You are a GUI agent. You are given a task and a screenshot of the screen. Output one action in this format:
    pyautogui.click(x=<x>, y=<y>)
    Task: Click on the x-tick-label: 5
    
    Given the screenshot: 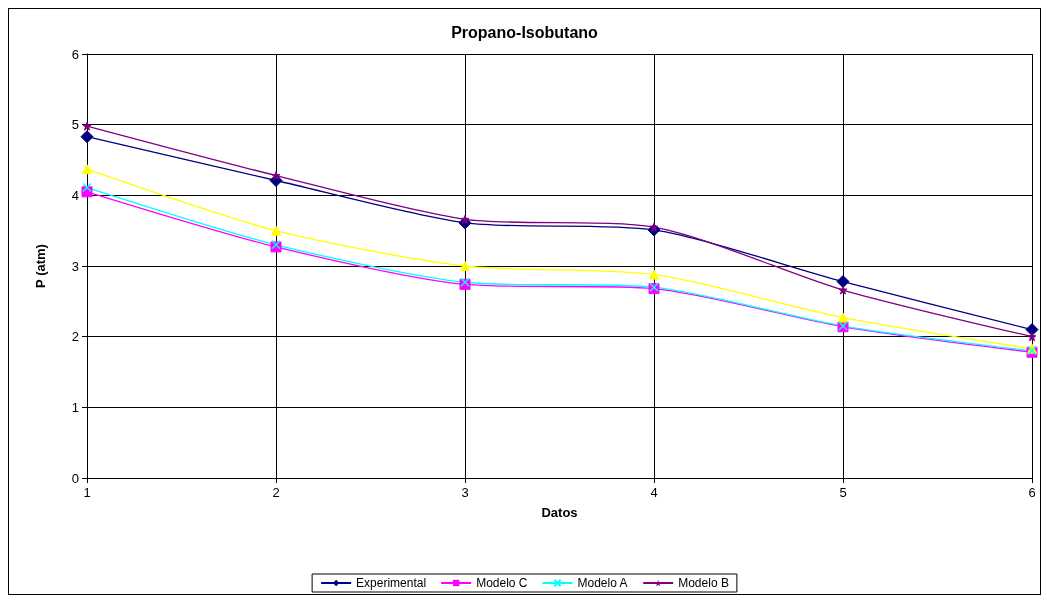 What is the action you would take?
    pyautogui.click(x=843, y=492)
    